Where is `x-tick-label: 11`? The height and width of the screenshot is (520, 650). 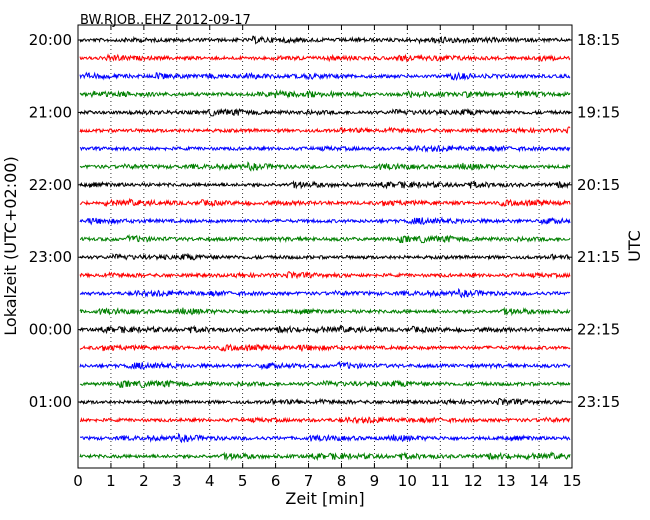
x-tick-label: 11 is located at coordinates (440, 481).